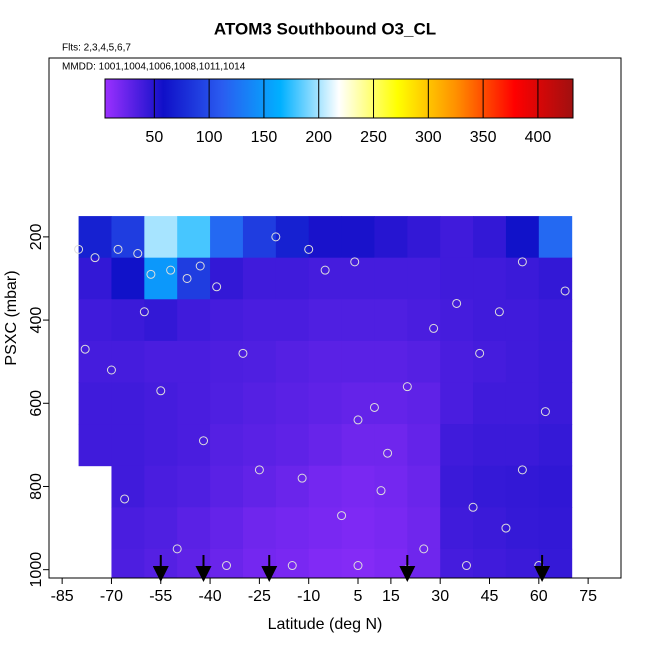  I want to click on x-tick-label: 15, so click(391, 596).